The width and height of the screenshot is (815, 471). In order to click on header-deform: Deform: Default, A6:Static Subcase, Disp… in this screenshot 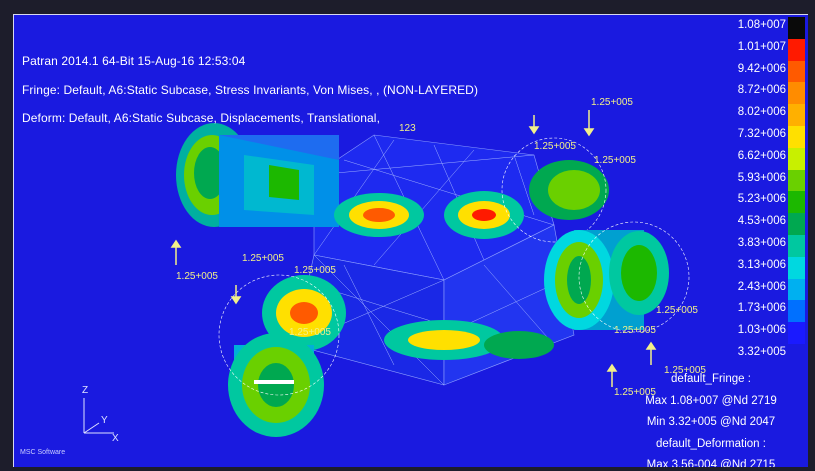, I will do `click(201, 118)`.